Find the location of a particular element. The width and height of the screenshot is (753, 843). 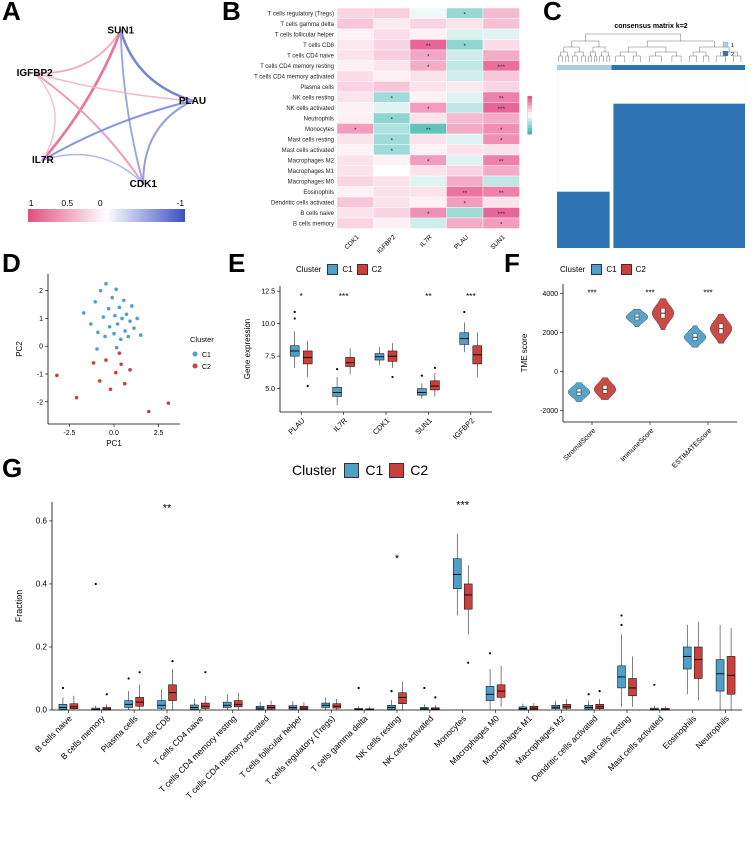

svg-text: Monocytes is located at coordinates (319, 130).